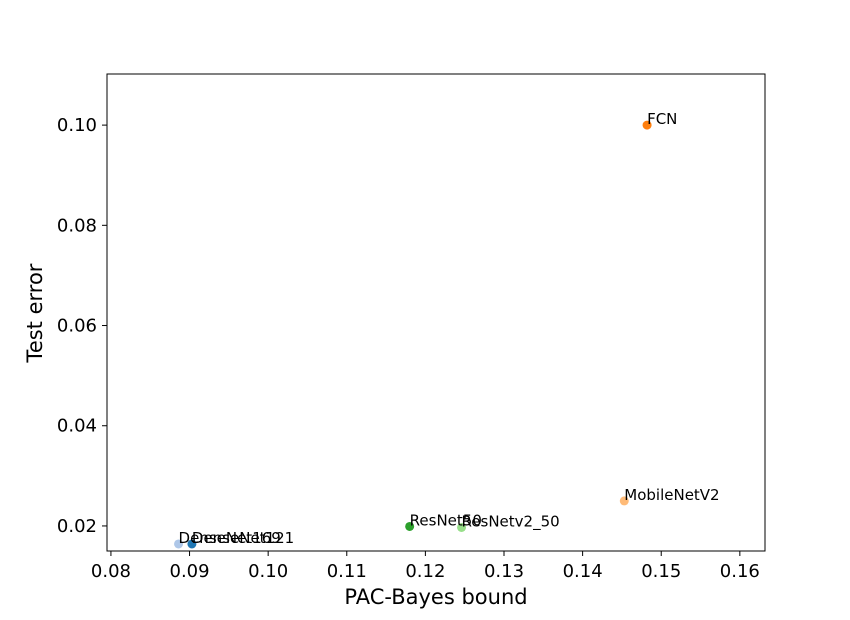 The height and width of the screenshot is (620, 850). What do you see at coordinates (583, 571) in the screenshot?
I see `x-tick-label: 0.14` at bounding box center [583, 571].